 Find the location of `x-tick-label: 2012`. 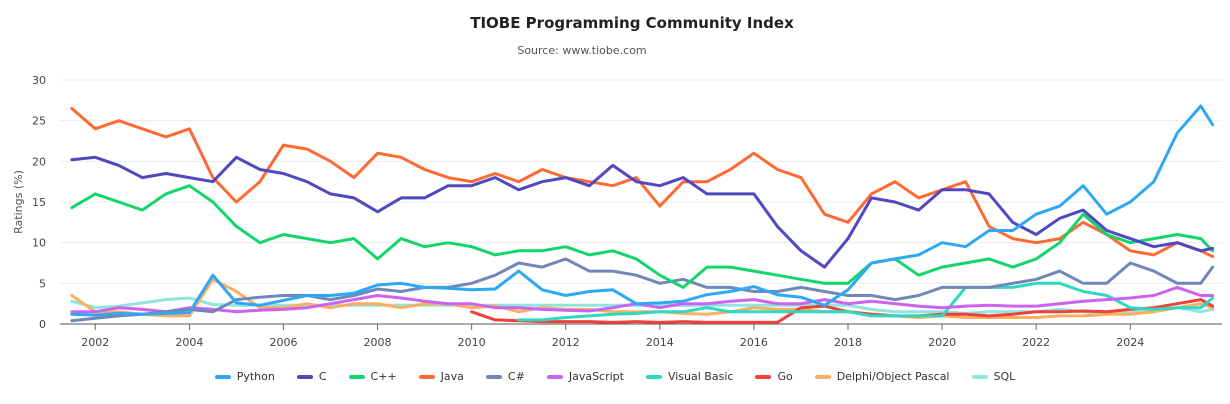

x-tick-label: 2012 is located at coordinates (566, 342).